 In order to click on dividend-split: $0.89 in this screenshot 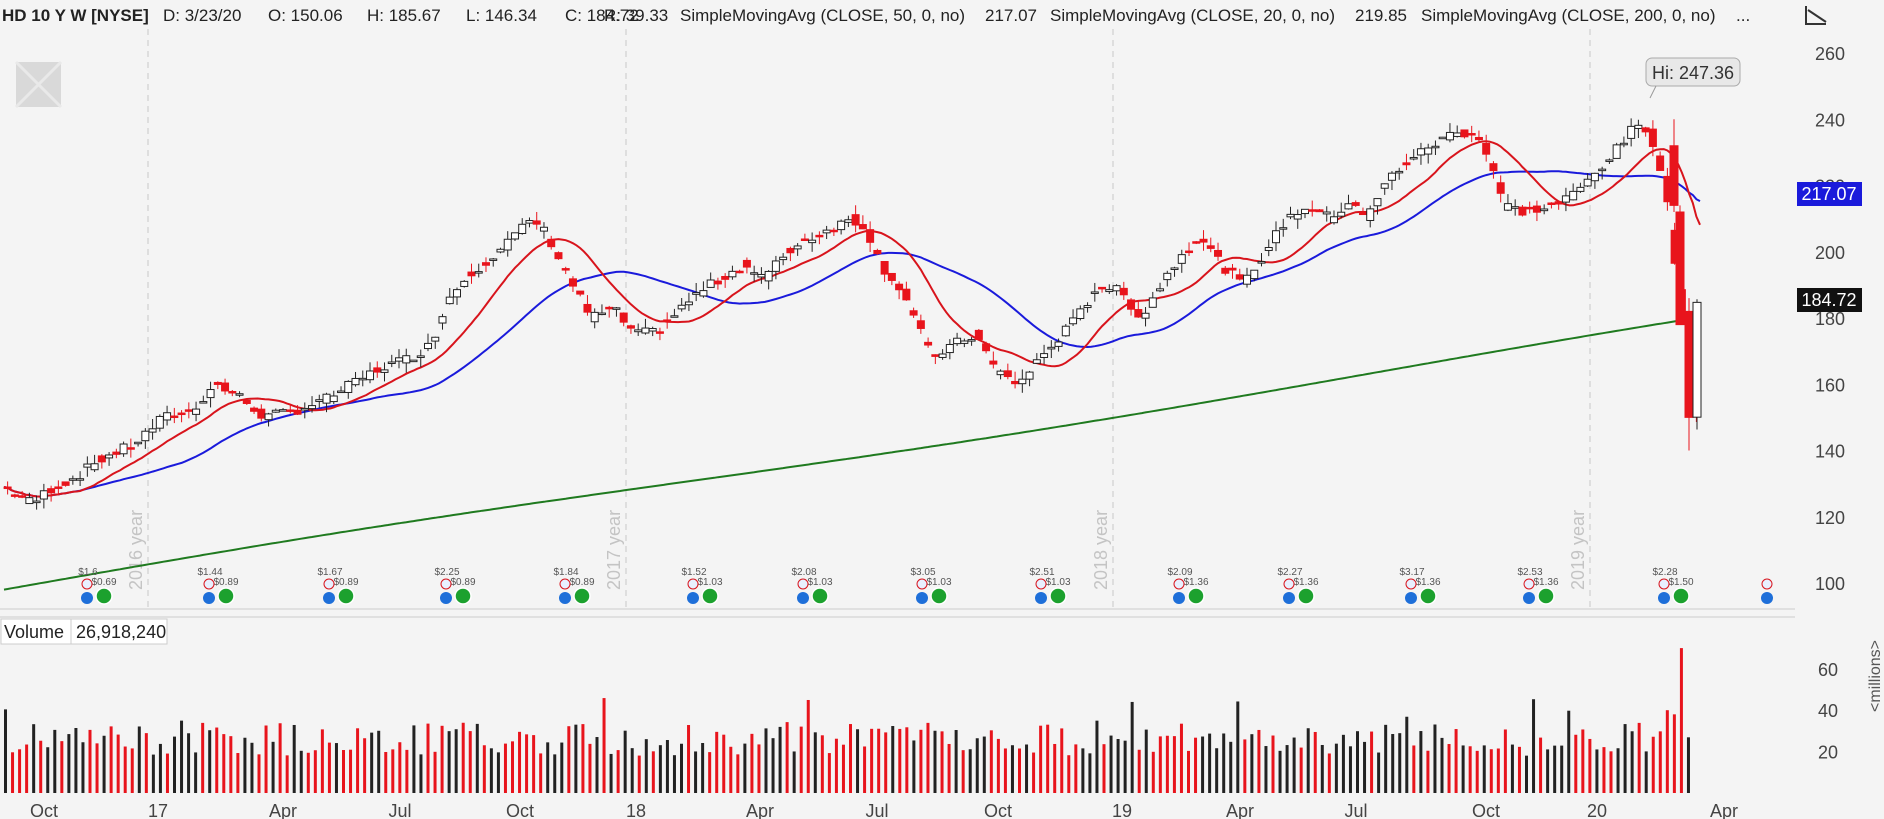, I will do `click(581, 582)`.